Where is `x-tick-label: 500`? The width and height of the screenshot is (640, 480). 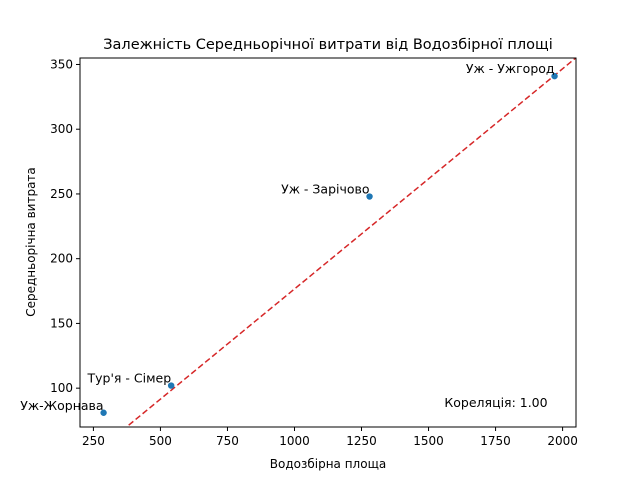 x-tick-label: 500 is located at coordinates (160, 441).